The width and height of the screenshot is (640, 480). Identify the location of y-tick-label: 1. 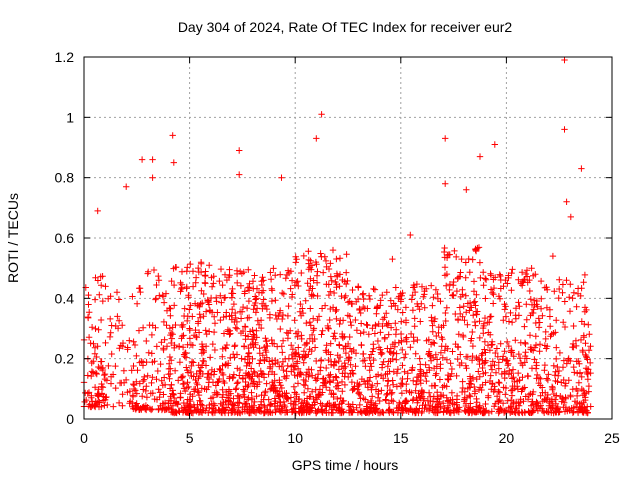
(70, 117).